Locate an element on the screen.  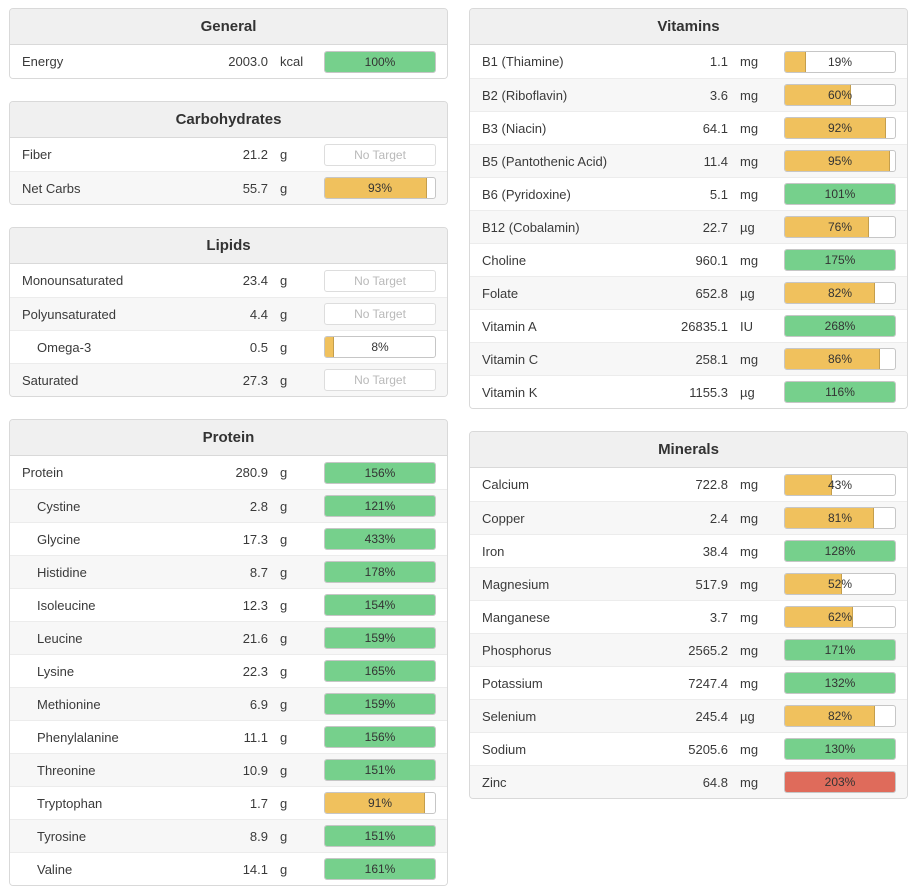
target-progress-bar: 203% is located at coordinates (840, 782).